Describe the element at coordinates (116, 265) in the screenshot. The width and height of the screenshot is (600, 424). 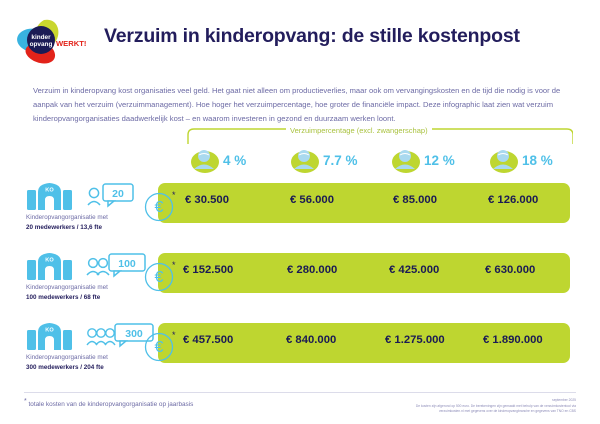
I see `people-count-icon: 100` at that location.